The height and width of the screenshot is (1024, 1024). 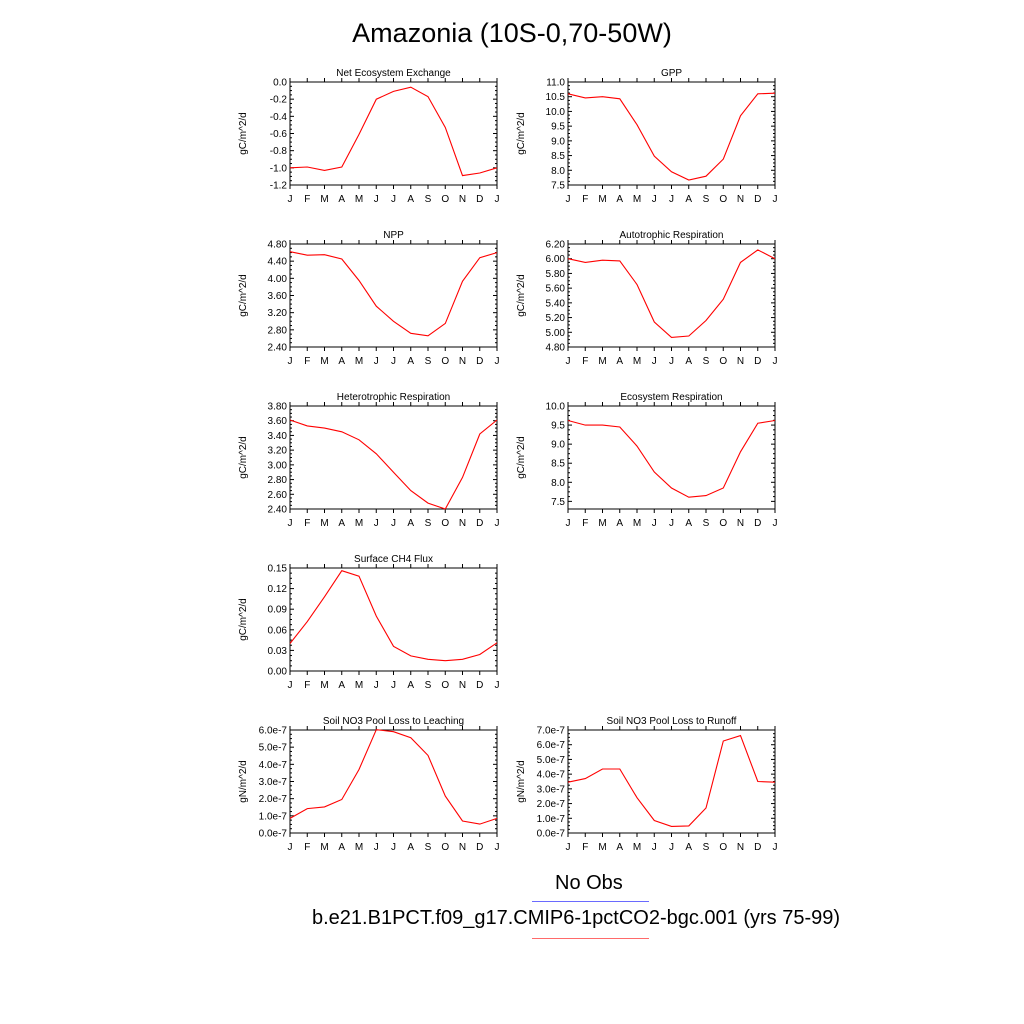 What do you see at coordinates (278, 610) in the screenshot?
I see `y-tick-label: 0.09` at bounding box center [278, 610].